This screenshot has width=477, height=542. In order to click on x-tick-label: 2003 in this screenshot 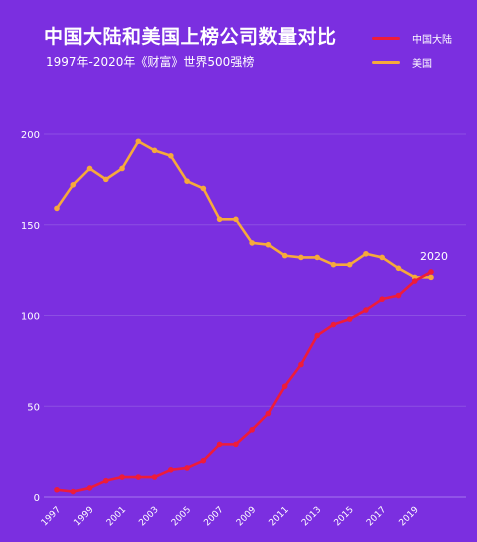, I will do `click(148, 516)`.